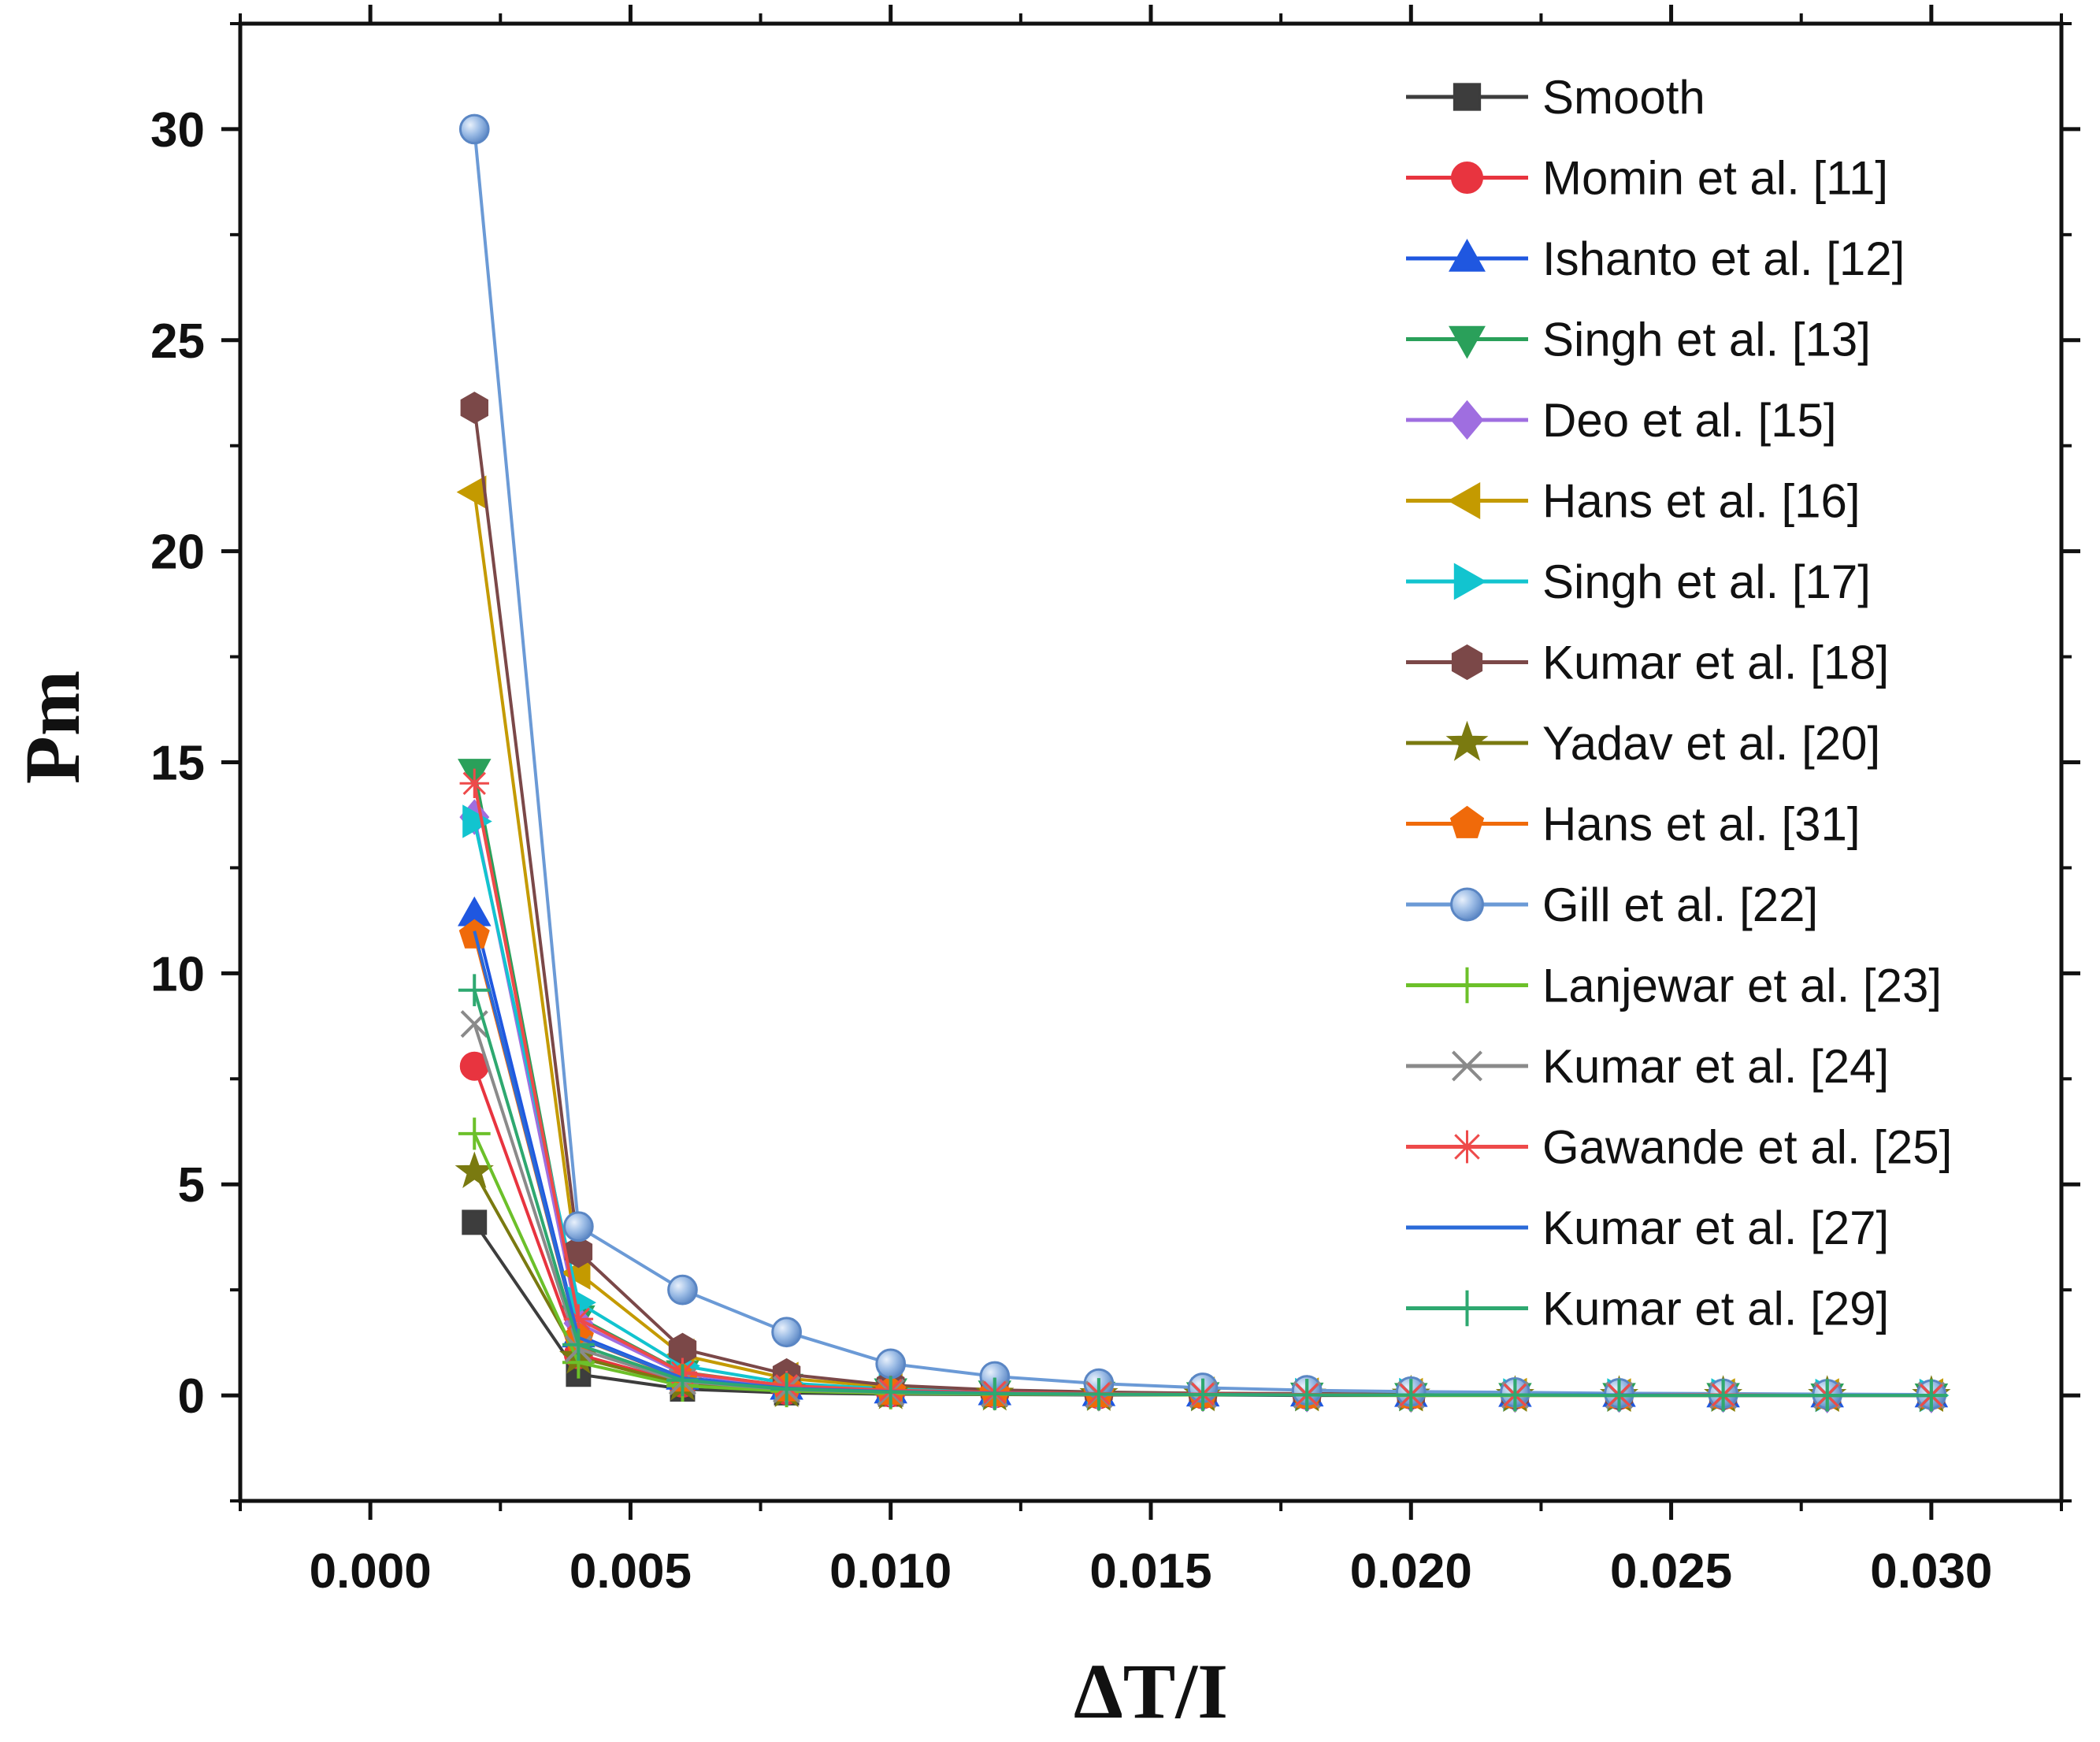  Describe the element at coordinates (890, 1571) in the screenshot. I see `x-tick-label: 0.010` at that location.